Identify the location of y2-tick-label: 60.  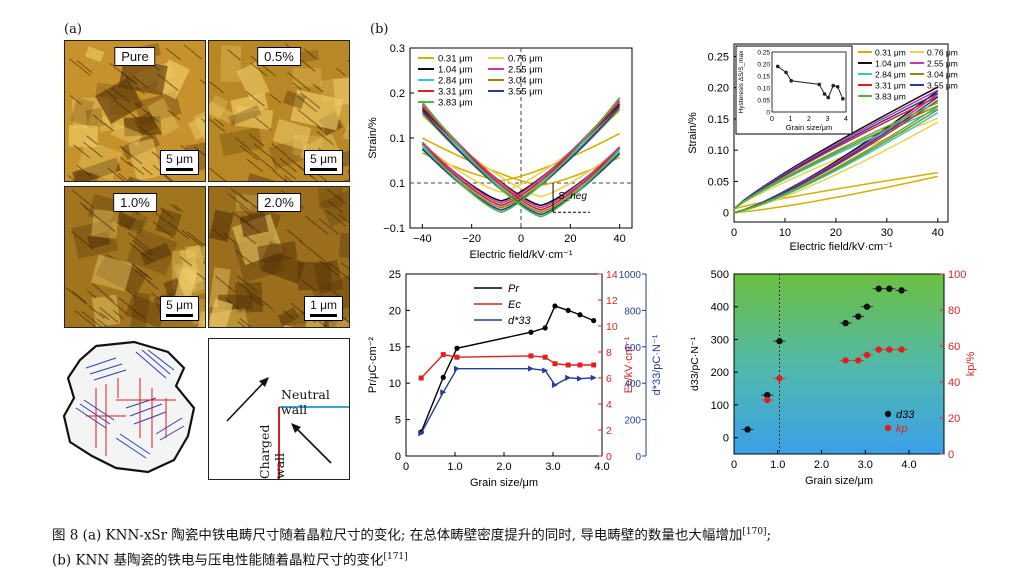
(954, 347).